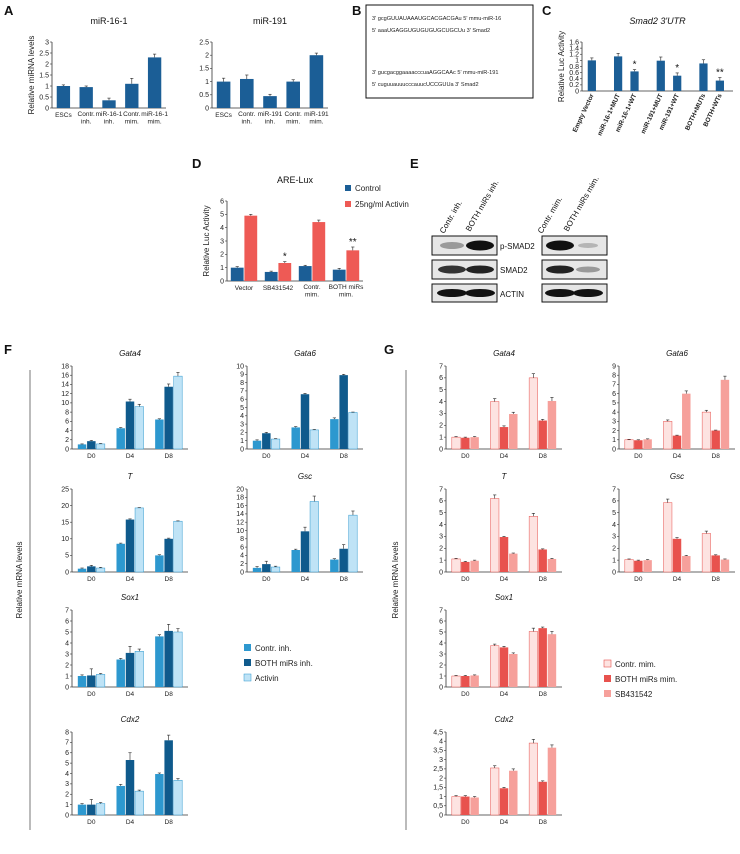  What do you see at coordinates (8, 349) in the screenshot?
I see `panel-label-f: F` at bounding box center [8, 349].